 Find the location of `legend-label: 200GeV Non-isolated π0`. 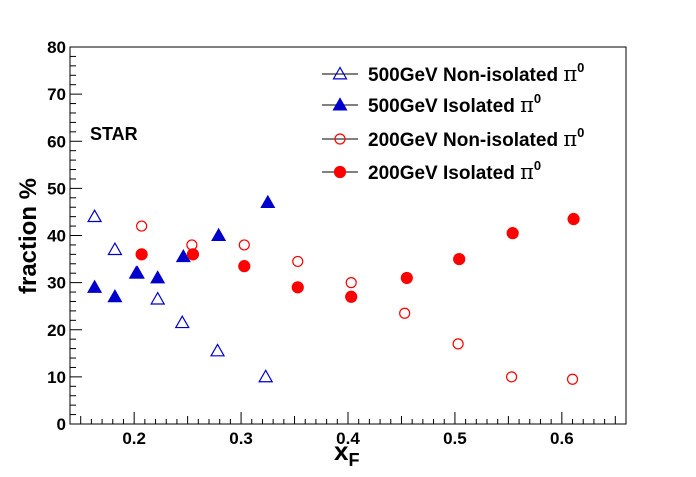

legend-label: 200GeV Non-isolated π0 is located at coordinates (476, 138).